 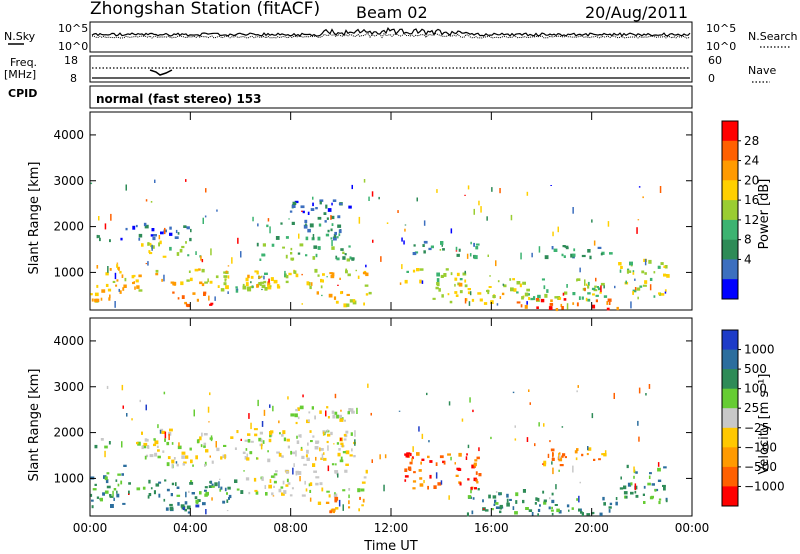 I want to click on nsearch-trace, so click(x=391, y=35).